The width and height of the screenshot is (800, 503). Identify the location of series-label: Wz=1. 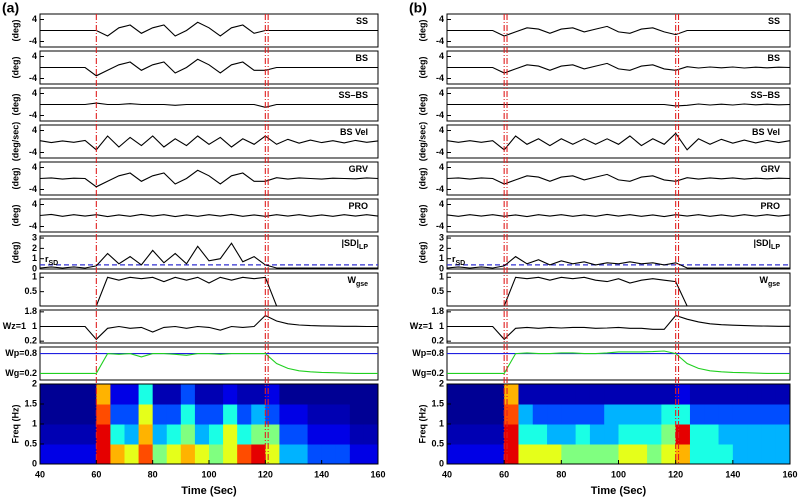
(421, 326).